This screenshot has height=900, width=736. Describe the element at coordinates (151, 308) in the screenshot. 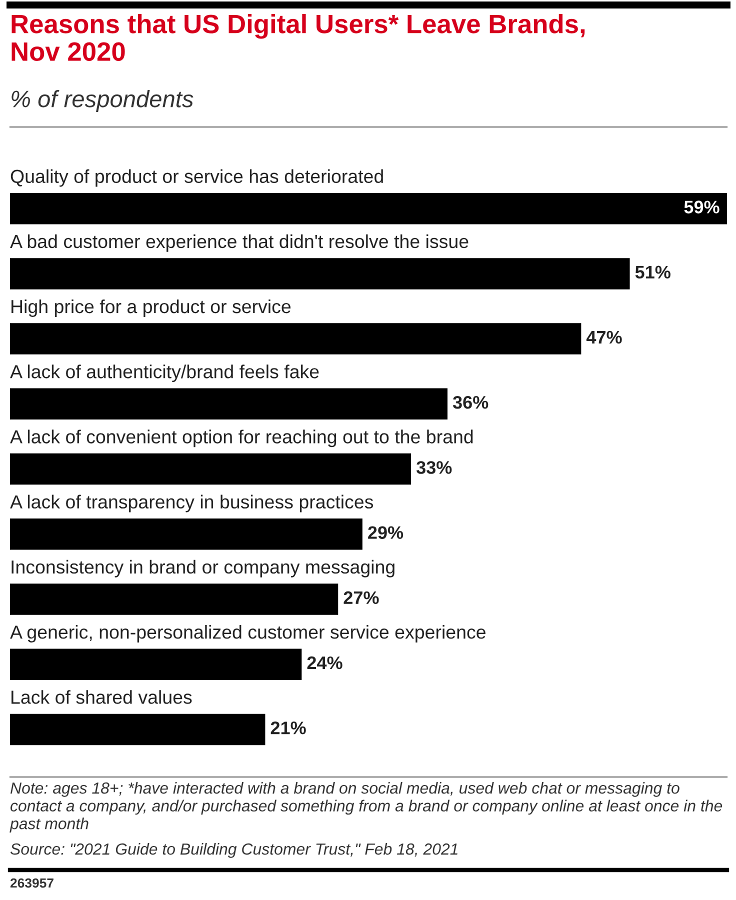

I see `y-tick-label: High price for a product or service` at that location.